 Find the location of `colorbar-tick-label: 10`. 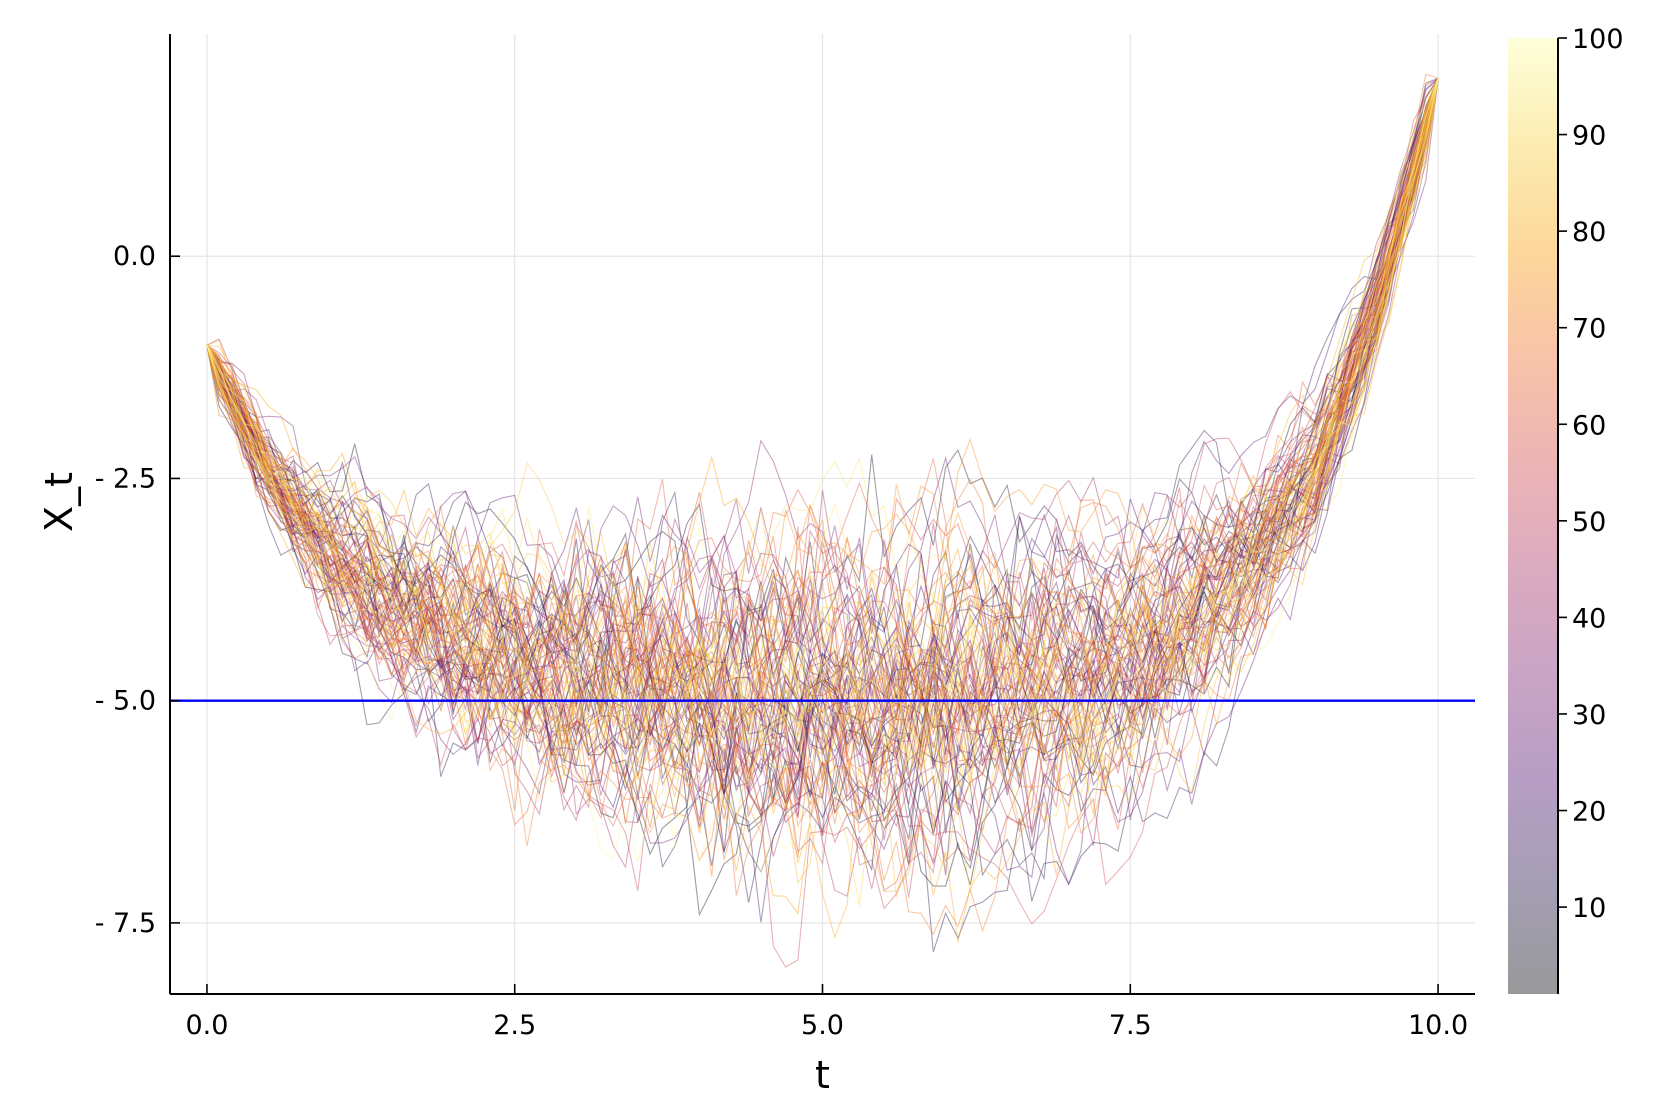

colorbar-tick-label: 10 is located at coordinates (1589, 908).